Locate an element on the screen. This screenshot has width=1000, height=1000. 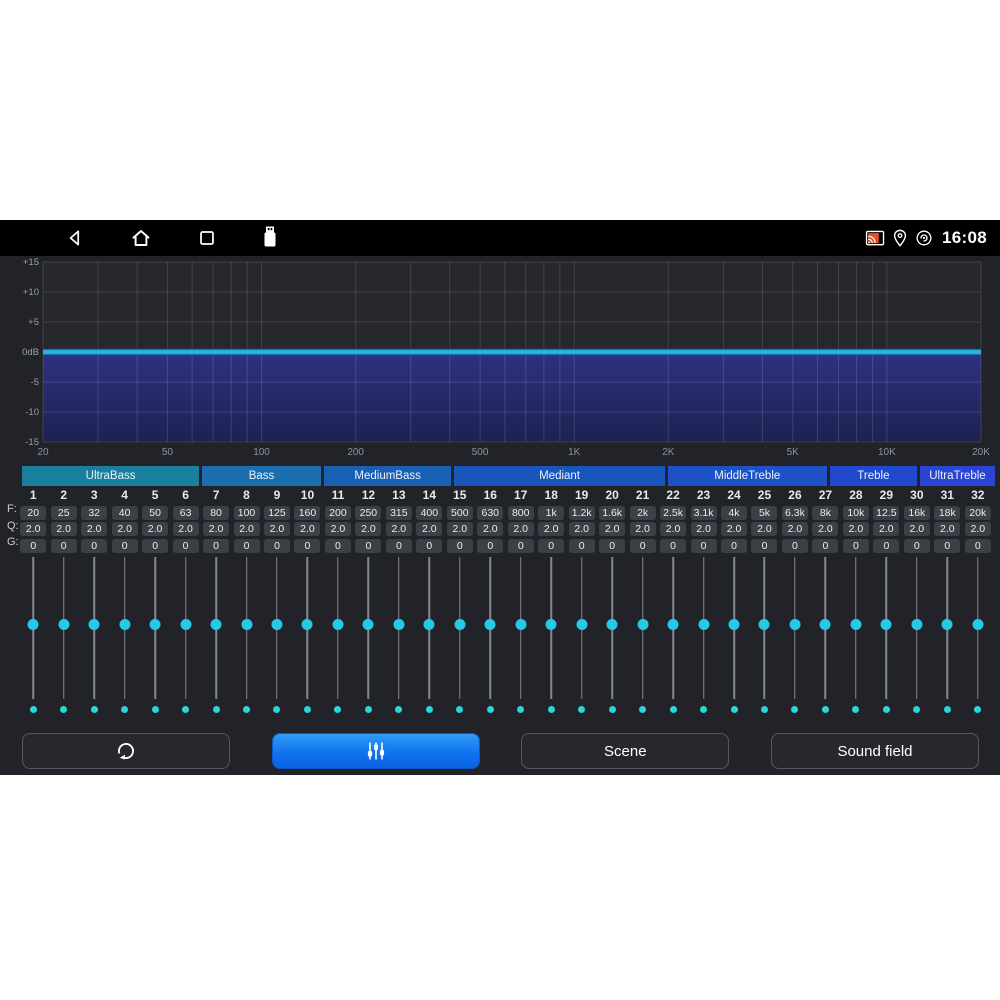
band-frequency-value: 3.1k is located at coordinates (703, 512).